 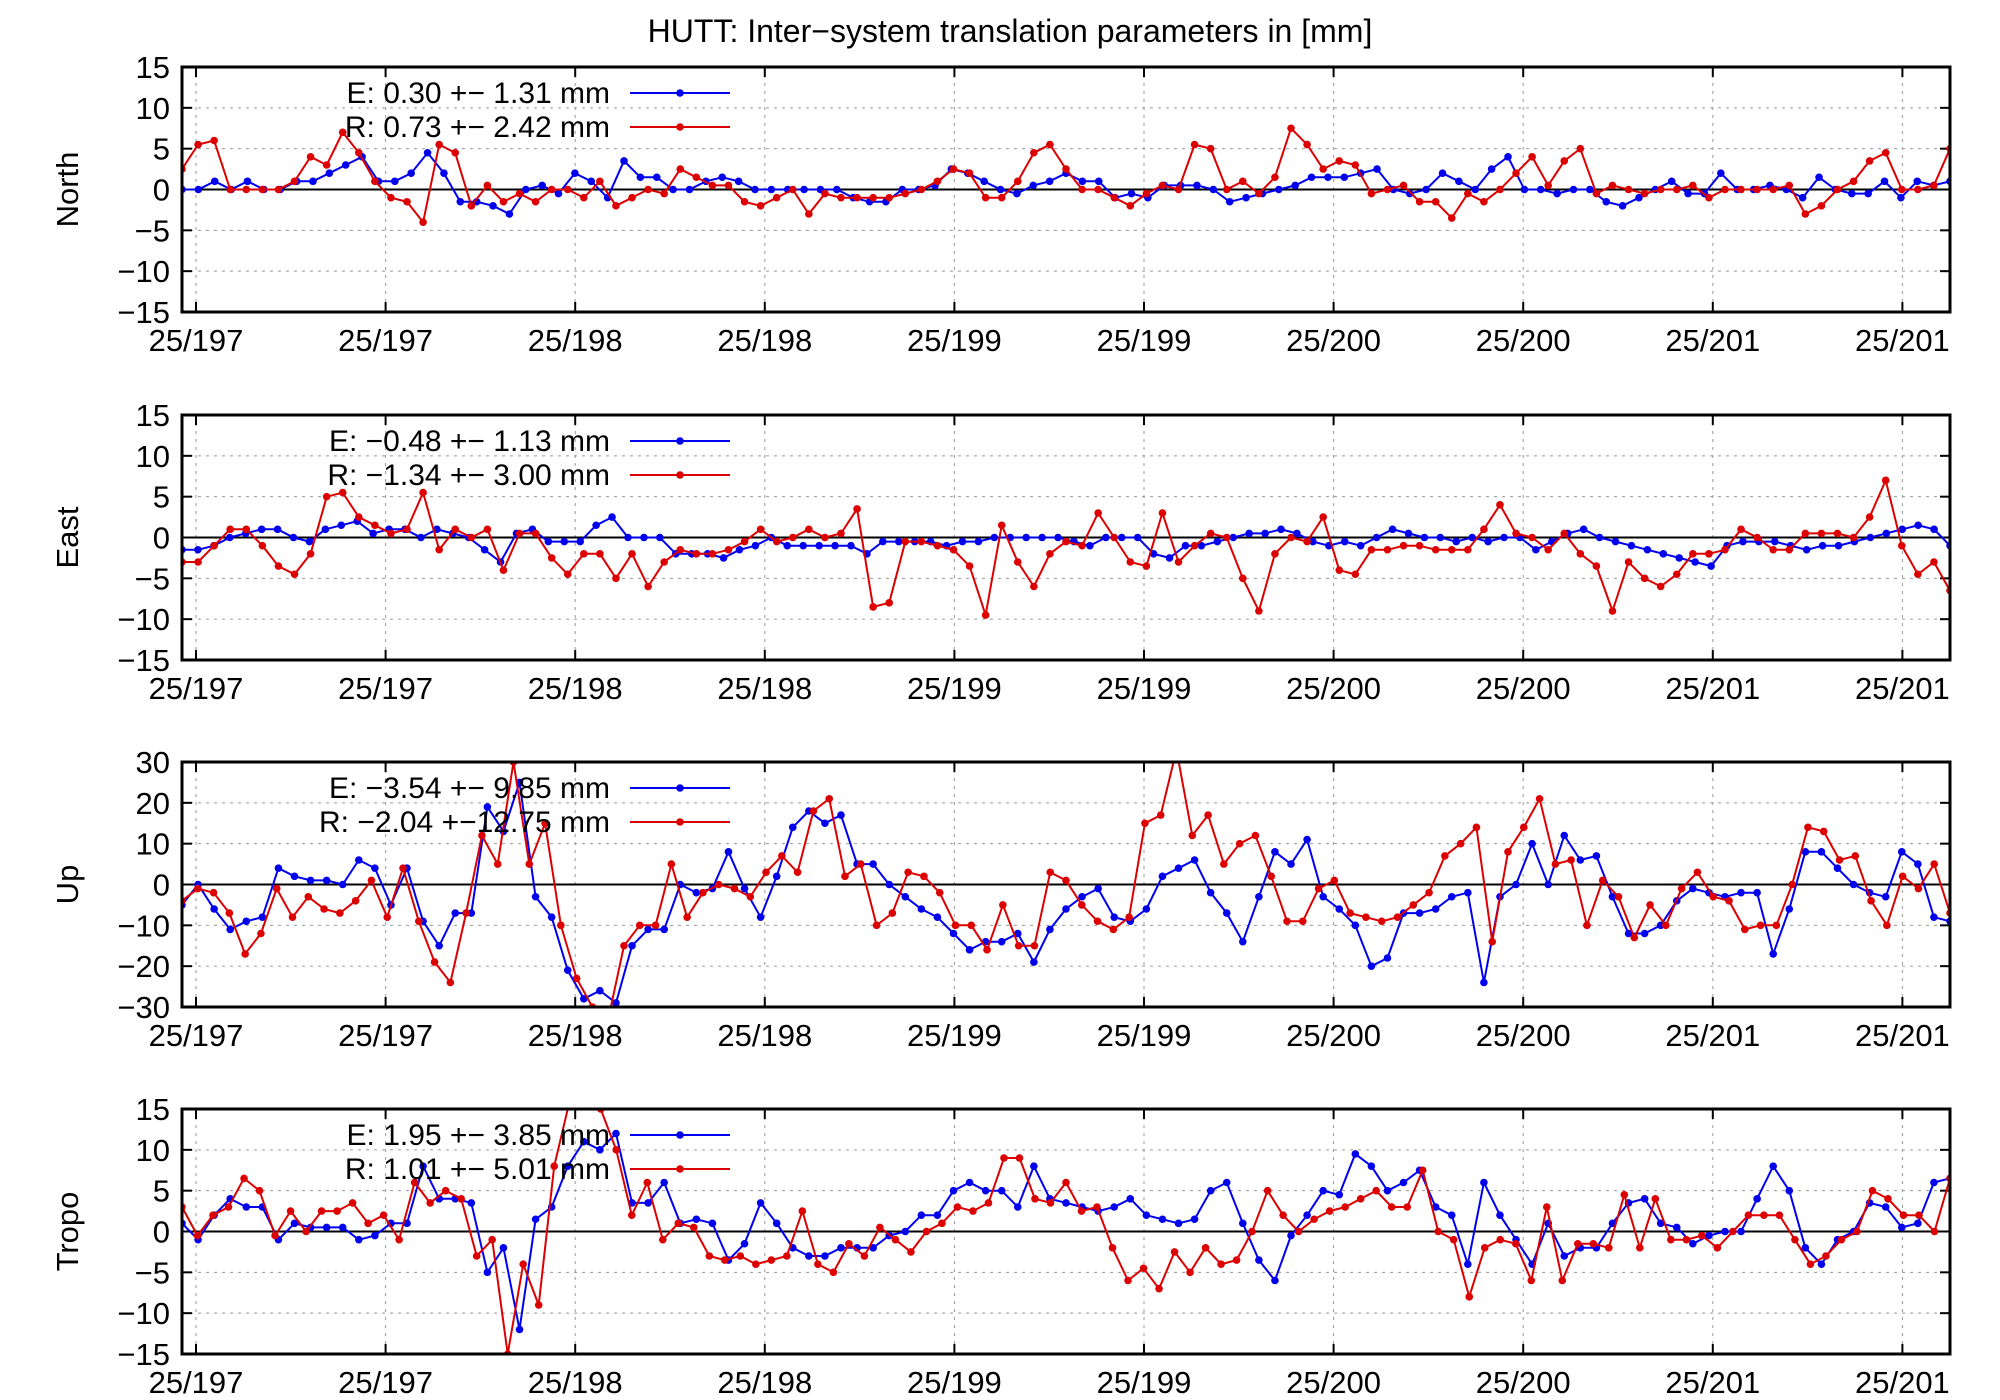 I want to click on x-tick-label: 25/200, so click(x=1523, y=340).